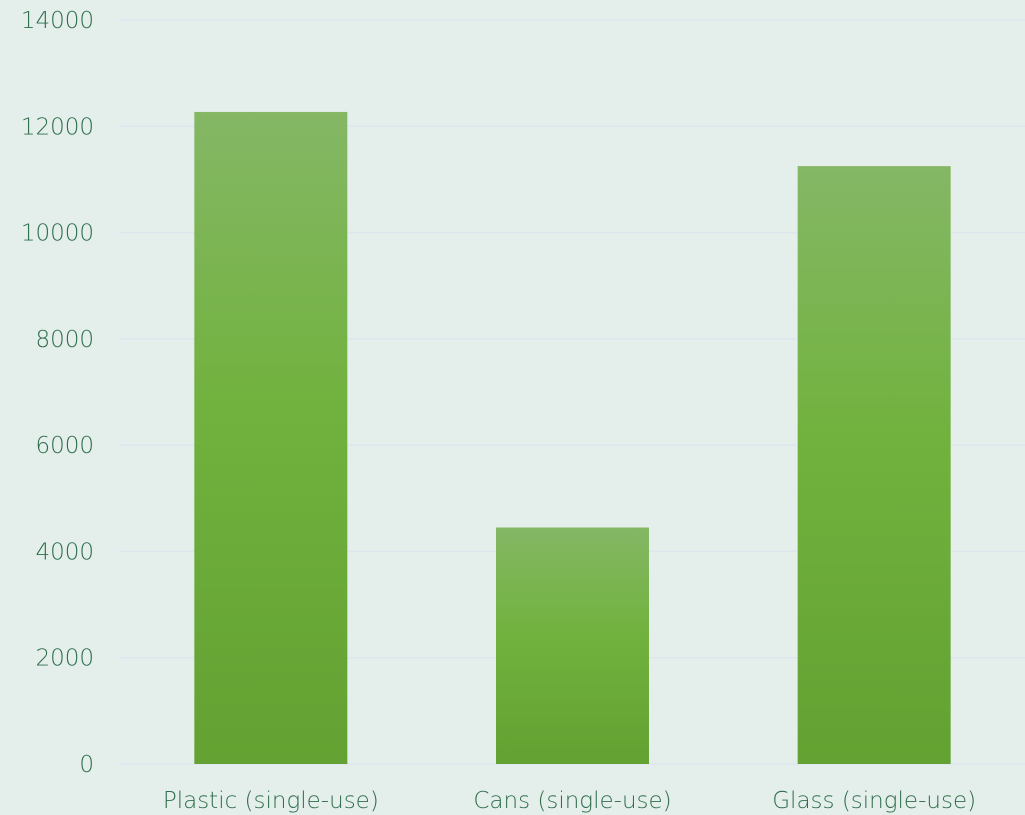 This screenshot has height=815, width=1025. I want to click on y-tick-label: 6000, so click(64, 446).